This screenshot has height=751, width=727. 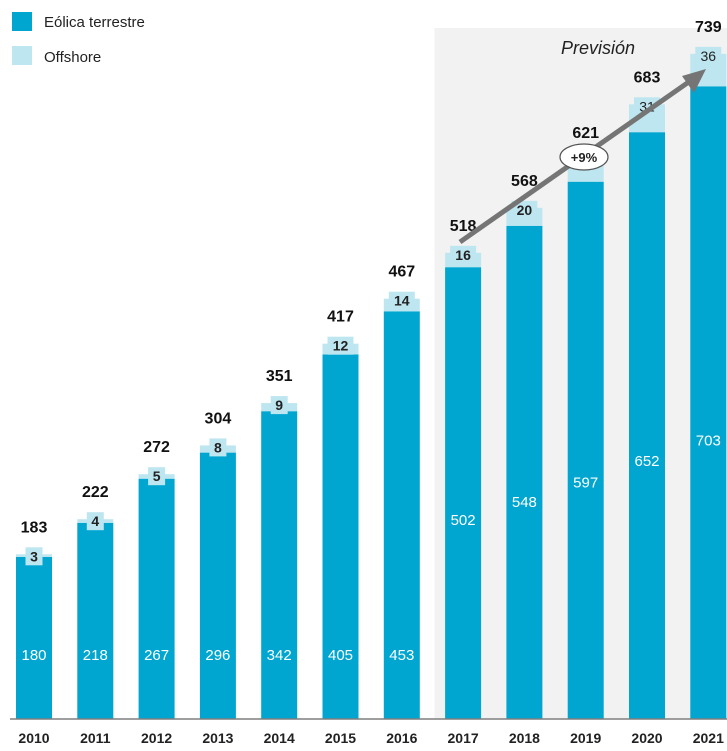 What do you see at coordinates (646, 461) in the screenshot?
I see `label-onshore: 652` at bounding box center [646, 461].